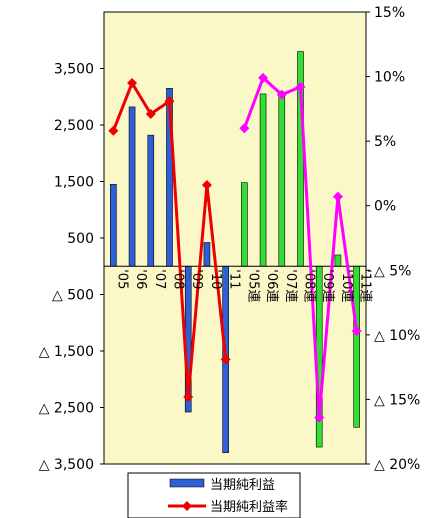  Describe the element at coordinates (327, 285) in the screenshot. I see `x-tick-label: '09連` at that location.